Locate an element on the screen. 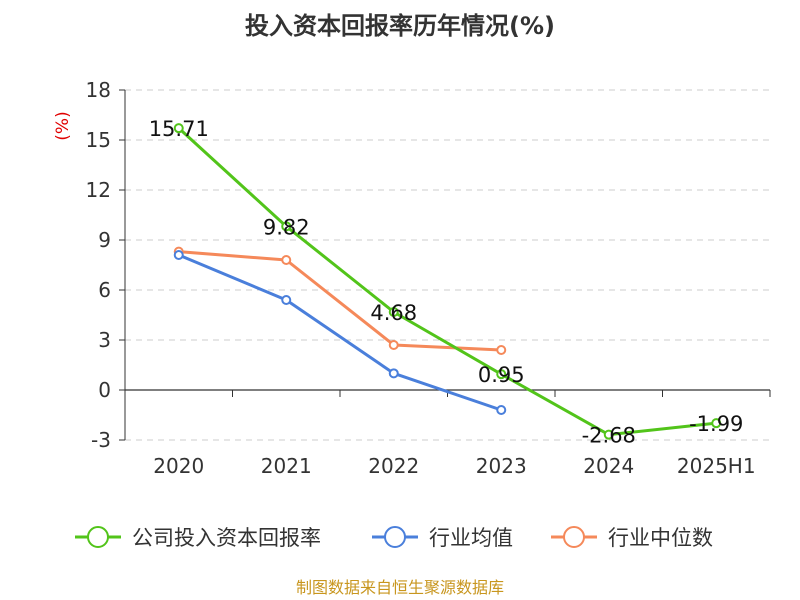 The height and width of the screenshot is (600, 800). legend-item: 公司投入资本回报率 is located at coordinates (198, 538).